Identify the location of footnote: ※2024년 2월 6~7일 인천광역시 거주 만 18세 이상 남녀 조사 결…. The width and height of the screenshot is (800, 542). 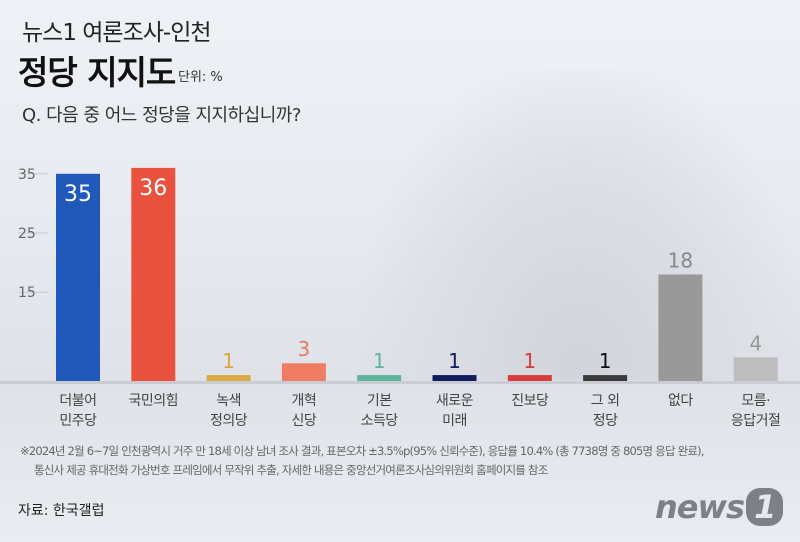
(362, 461).